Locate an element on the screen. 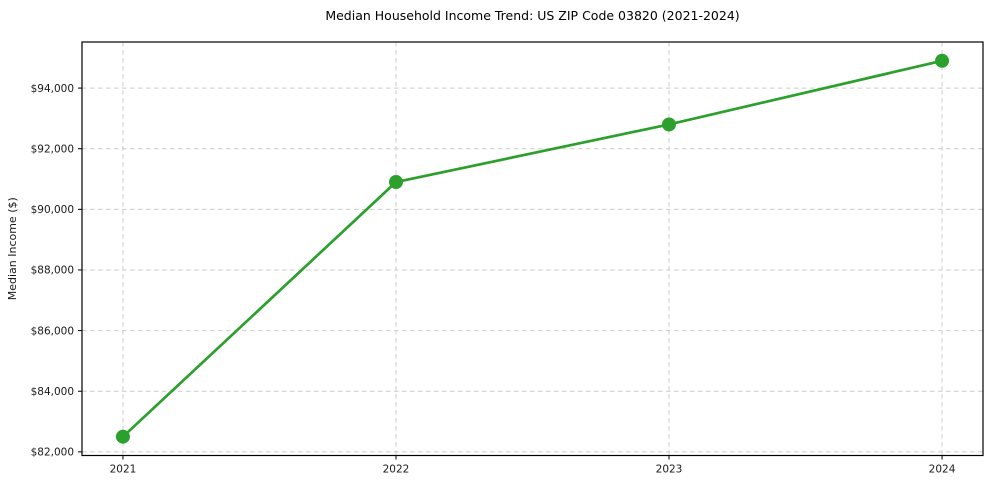 Image resolution: width=989 pixels, height=490 pixels. y-tick-label: $90,000 is located at coordinates (52, 210).